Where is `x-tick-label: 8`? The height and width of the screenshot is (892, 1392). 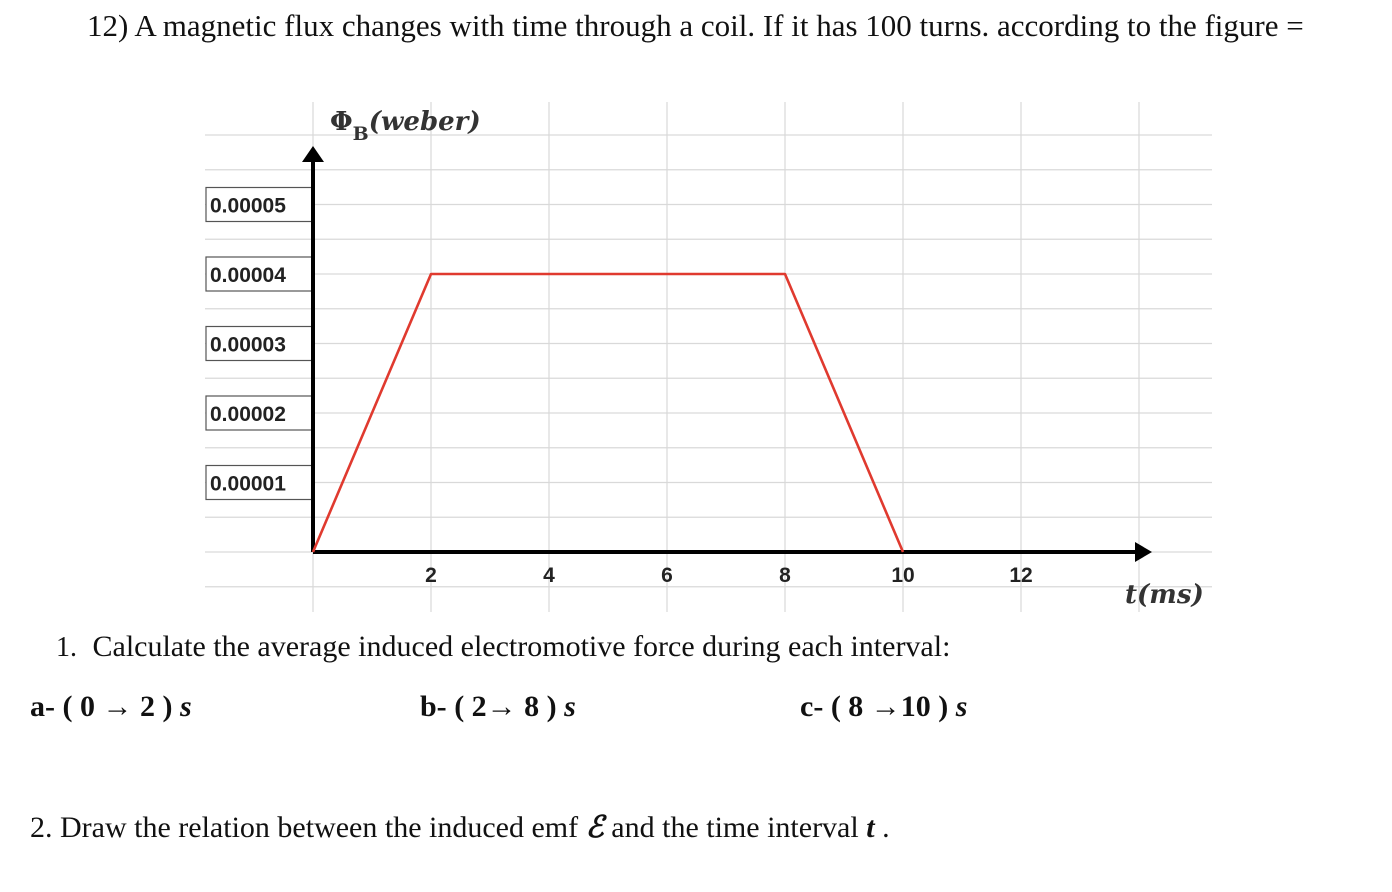 x-tick-label: 8 is located at coordinates (785, 575).